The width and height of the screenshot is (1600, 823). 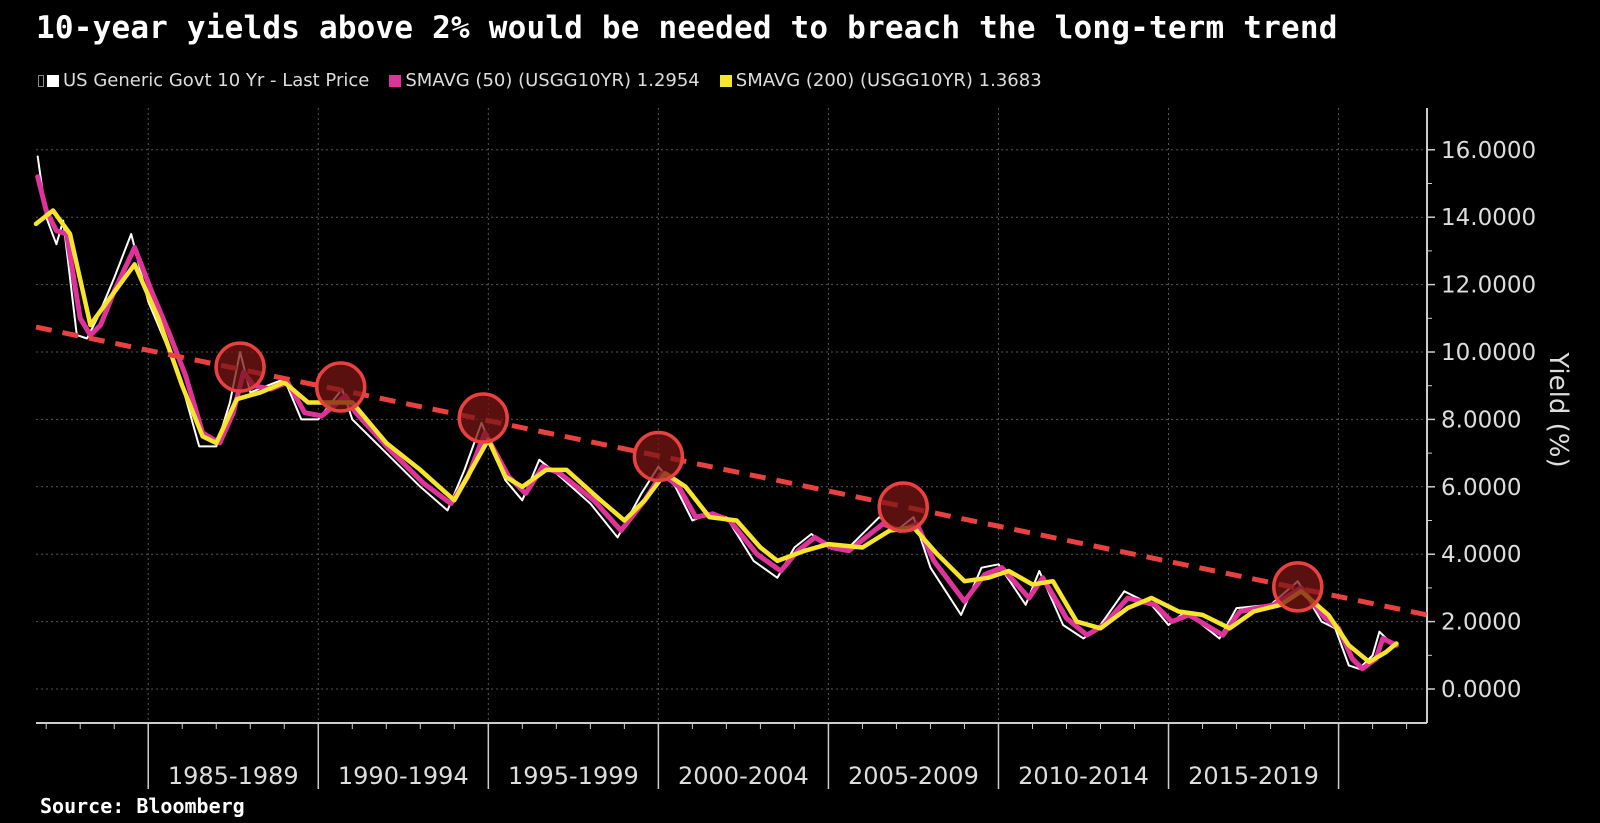 What do you see at coordinates (913, 776) in the screenshot?
I see `x-tick-label: 2005-2009` at bounding box center [913, 776].